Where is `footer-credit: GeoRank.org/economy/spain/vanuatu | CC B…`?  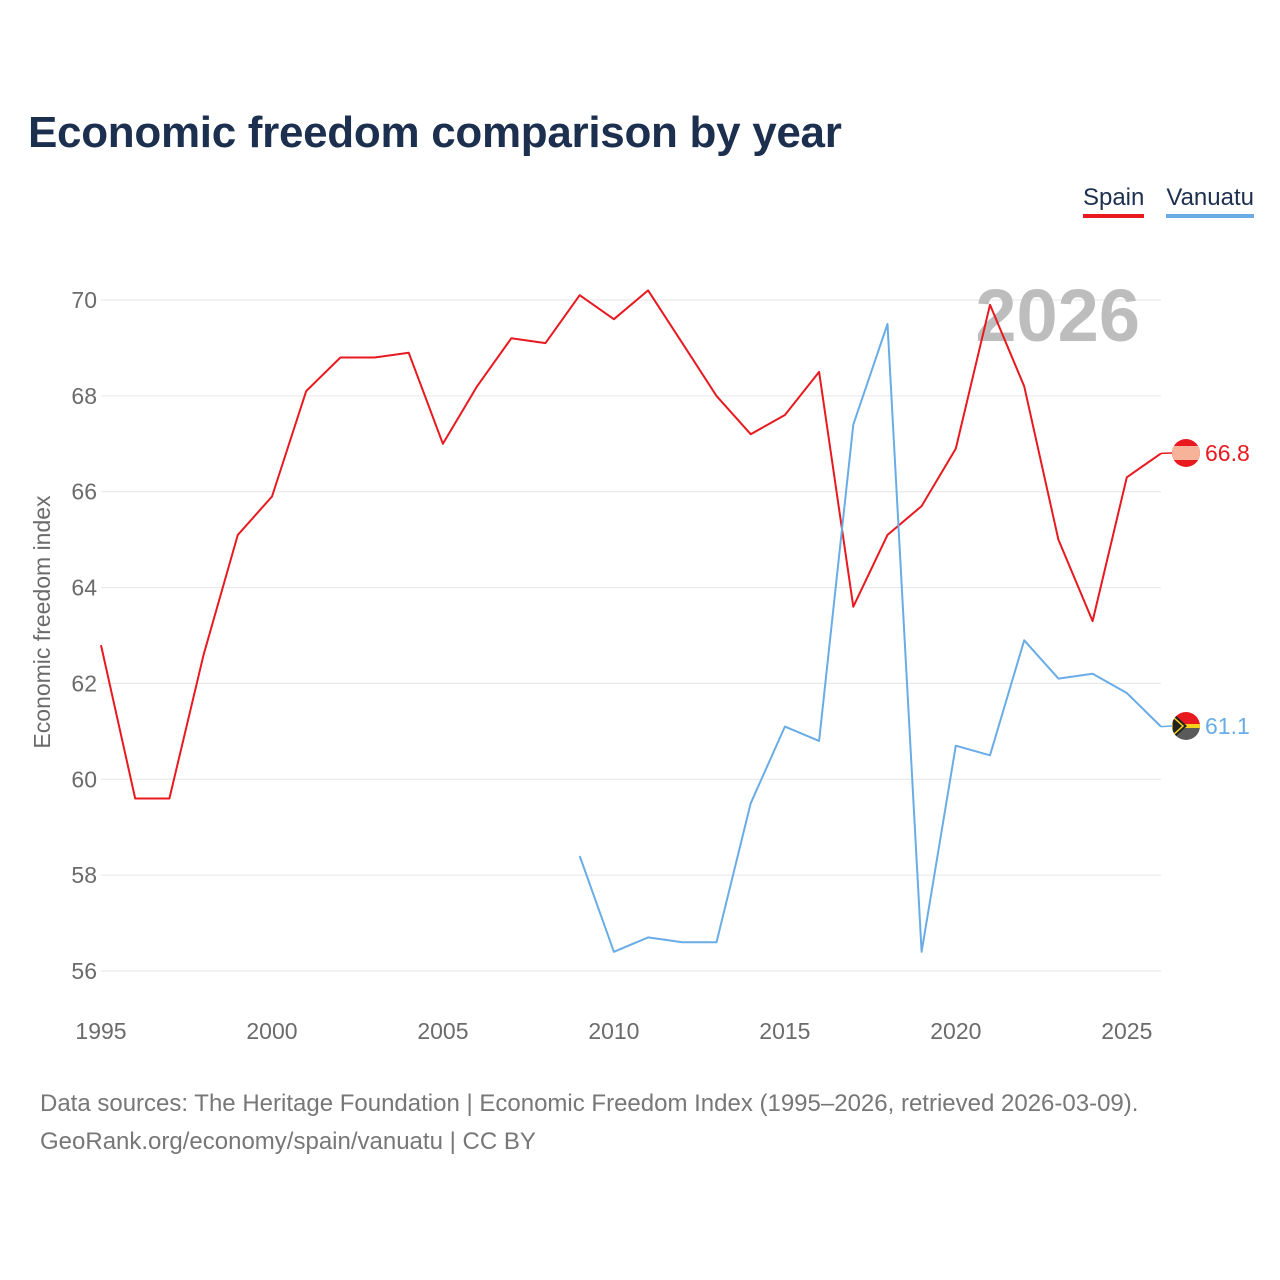
footer-credit: GeoRank.org/economy/spain/vanuatu | CC B… is located at coordinates (288, 1141).